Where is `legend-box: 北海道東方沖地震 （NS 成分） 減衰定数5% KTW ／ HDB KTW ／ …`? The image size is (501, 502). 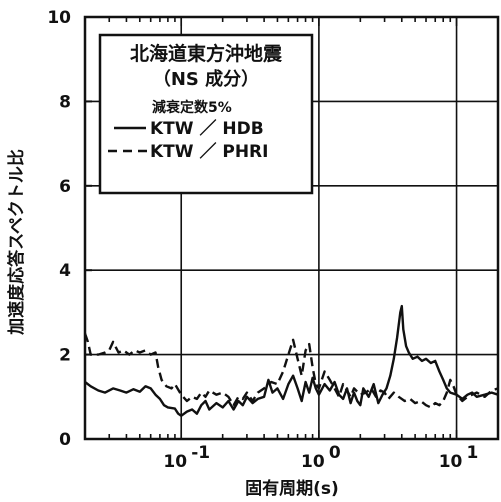 legend-box: 北海道東方沖地震 （NS 成分） 減衰定数5% KTW ／ HDB KTW ／ … is located at coordinates (206, 114).